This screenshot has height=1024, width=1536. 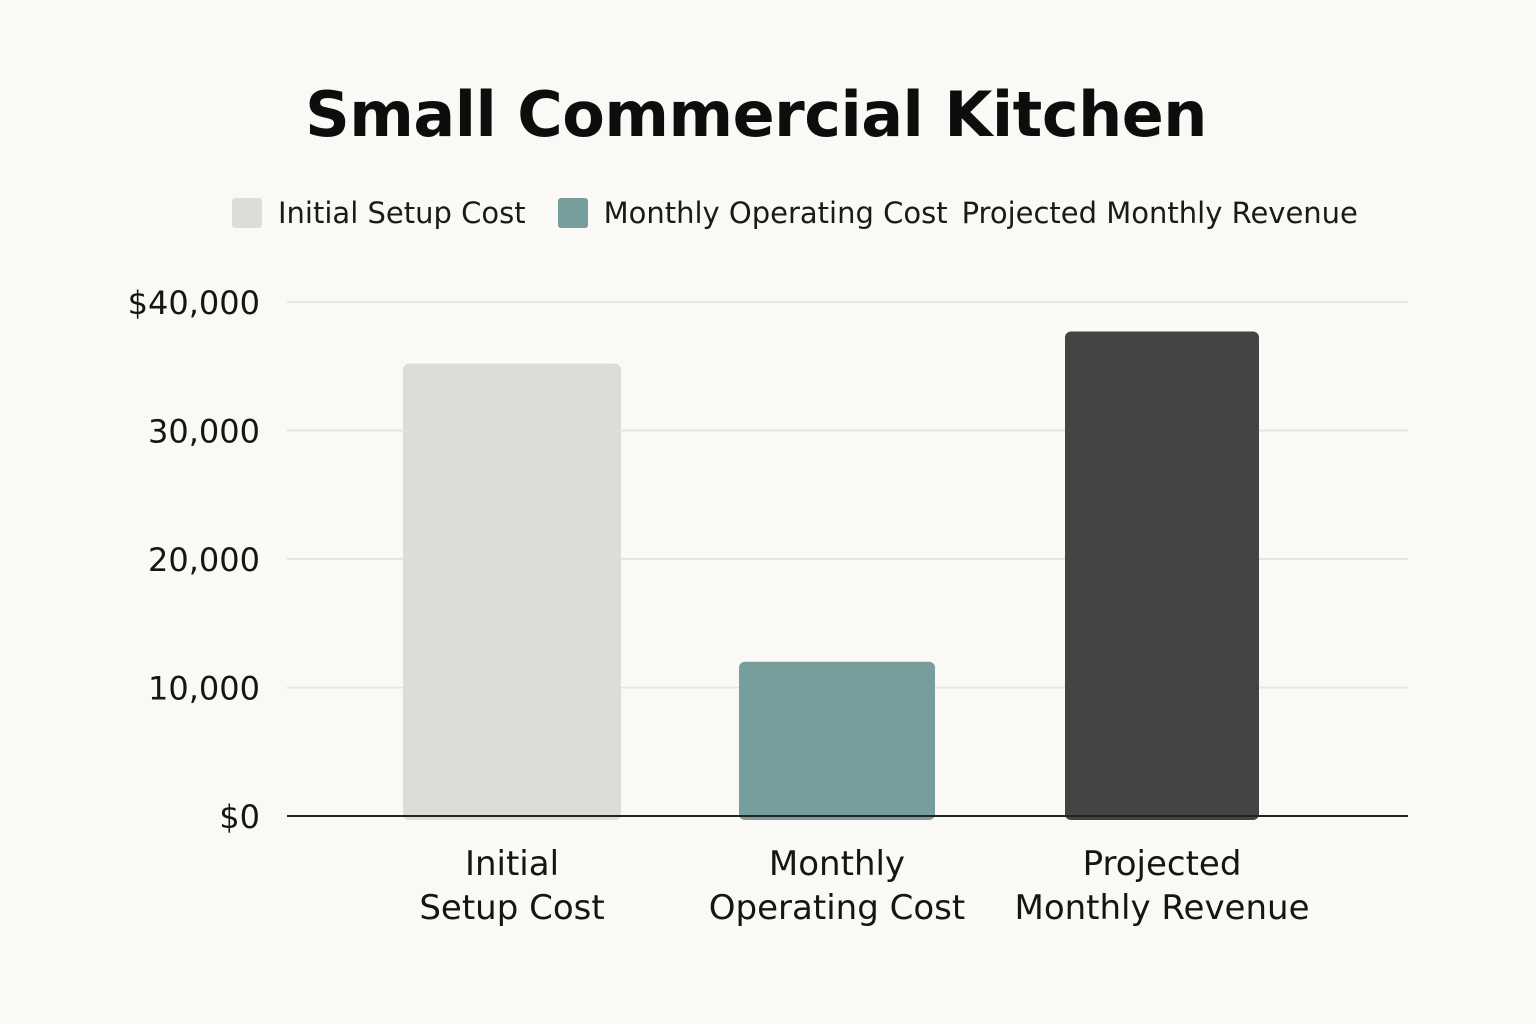 I want to click on legend-label-projected-monthly-revenue: Projected Monthly Revenue, so click(x=1159, y=213).